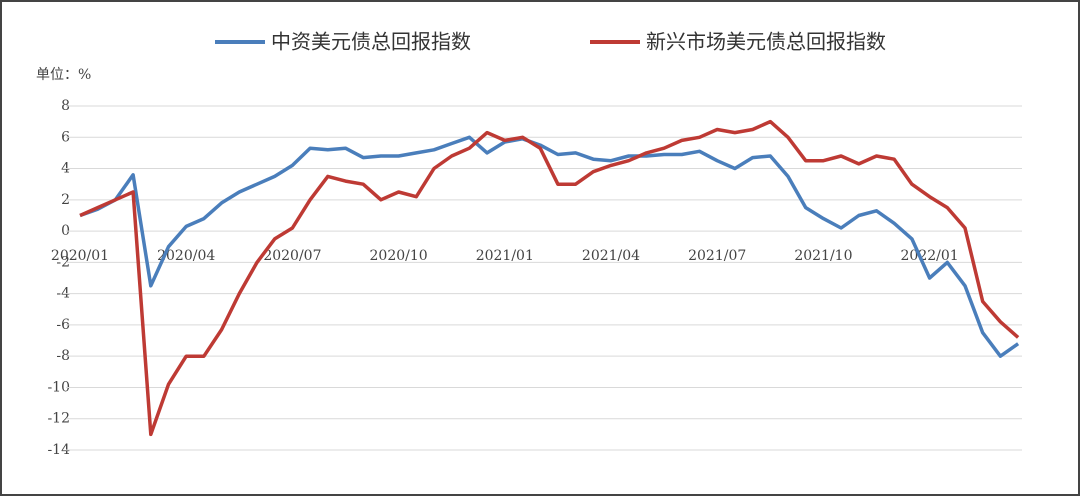  Describe the element at coordinates (823, 256) in the screenshot. I see `x-tick-label: 2021/10` at that location.